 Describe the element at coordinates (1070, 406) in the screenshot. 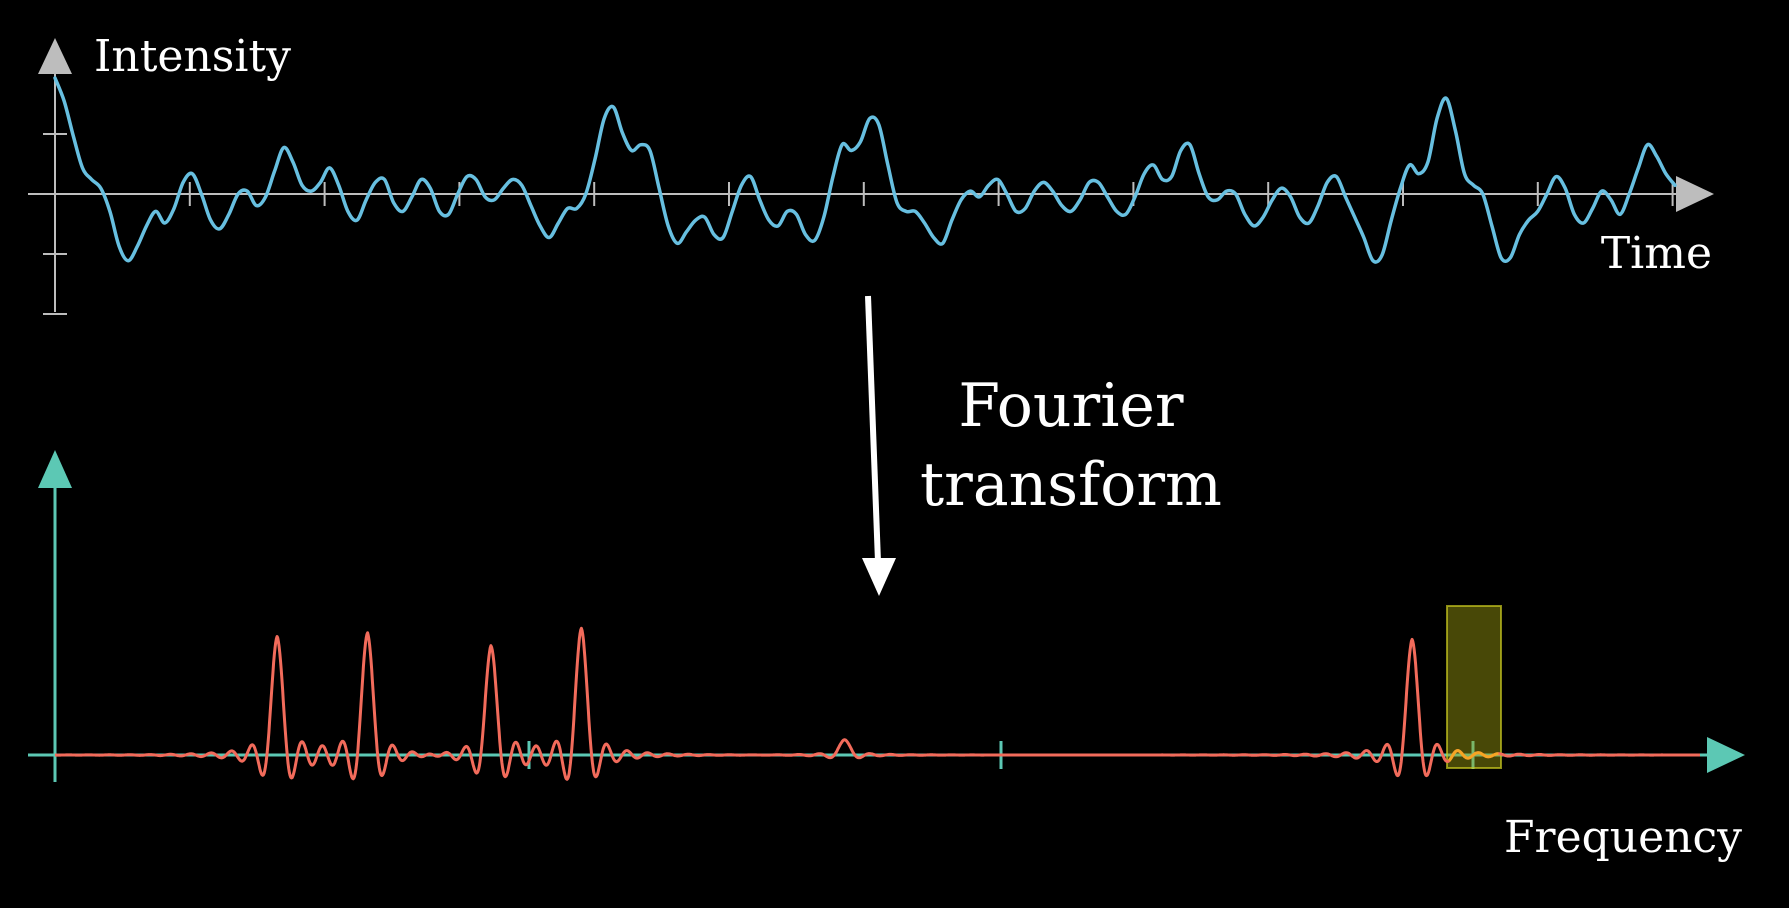

I see `caption-fourier: Fourier` at that location.